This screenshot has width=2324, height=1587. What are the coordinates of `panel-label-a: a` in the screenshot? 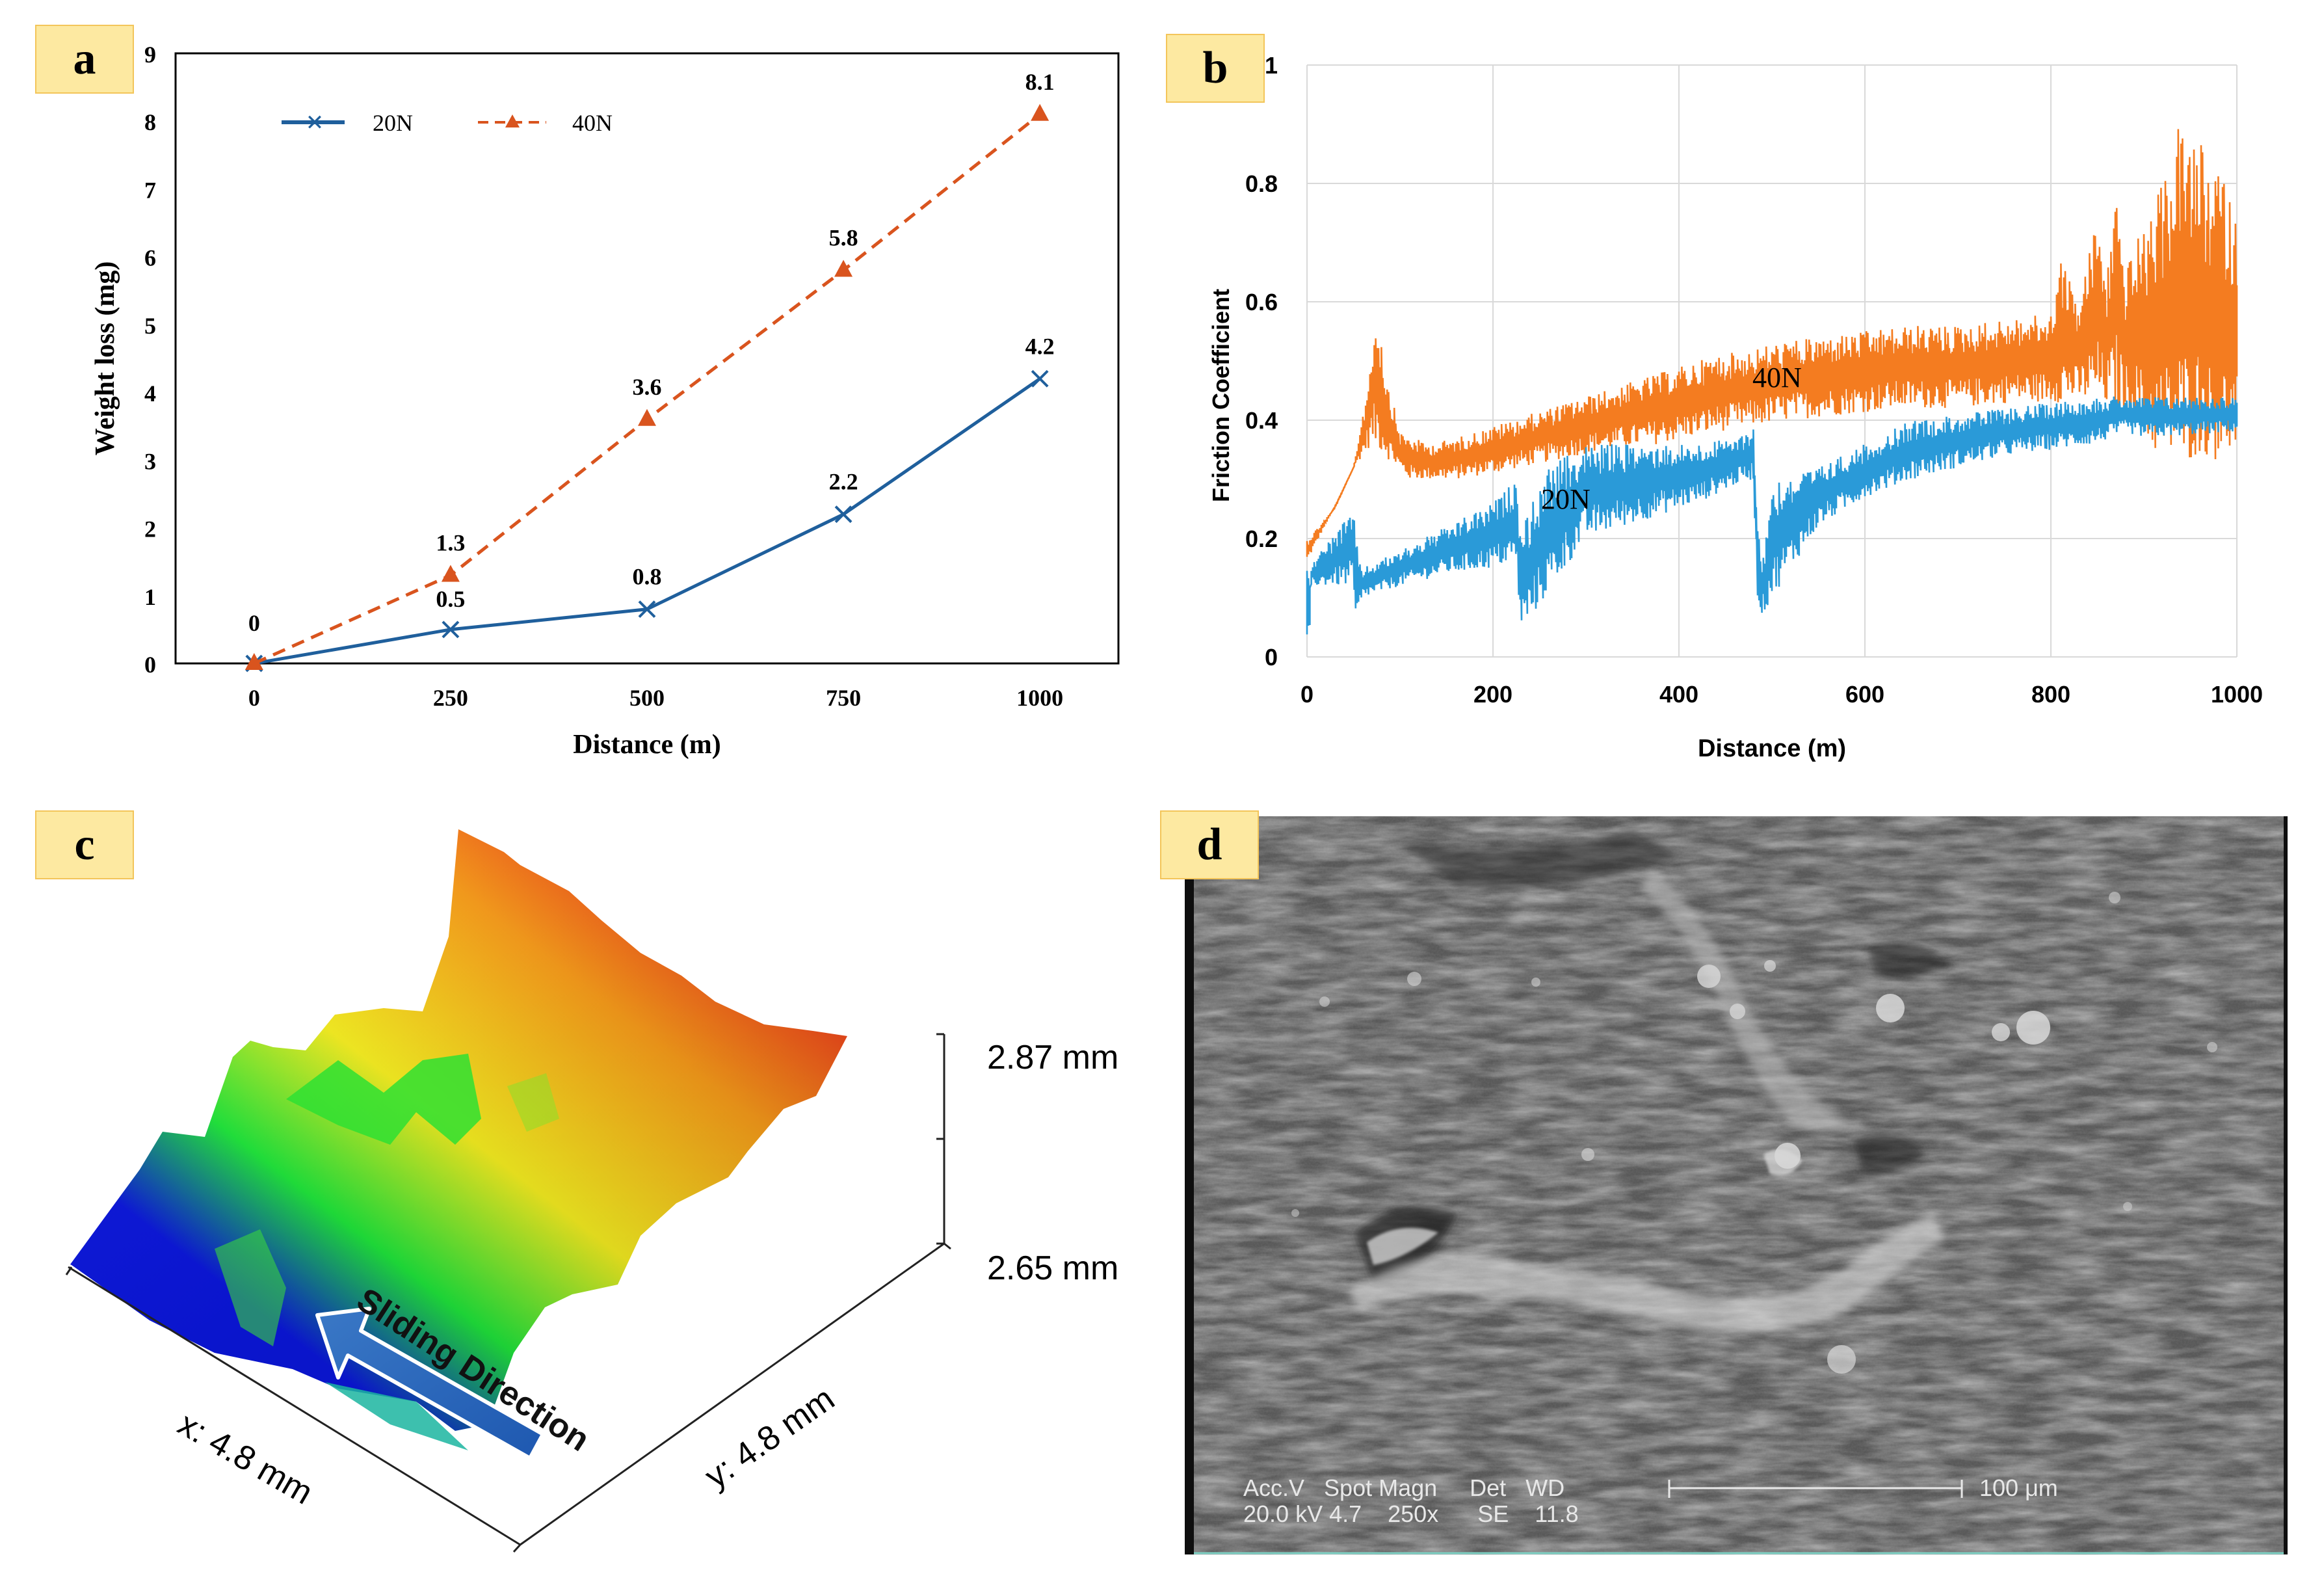 It's located at (84, 60).